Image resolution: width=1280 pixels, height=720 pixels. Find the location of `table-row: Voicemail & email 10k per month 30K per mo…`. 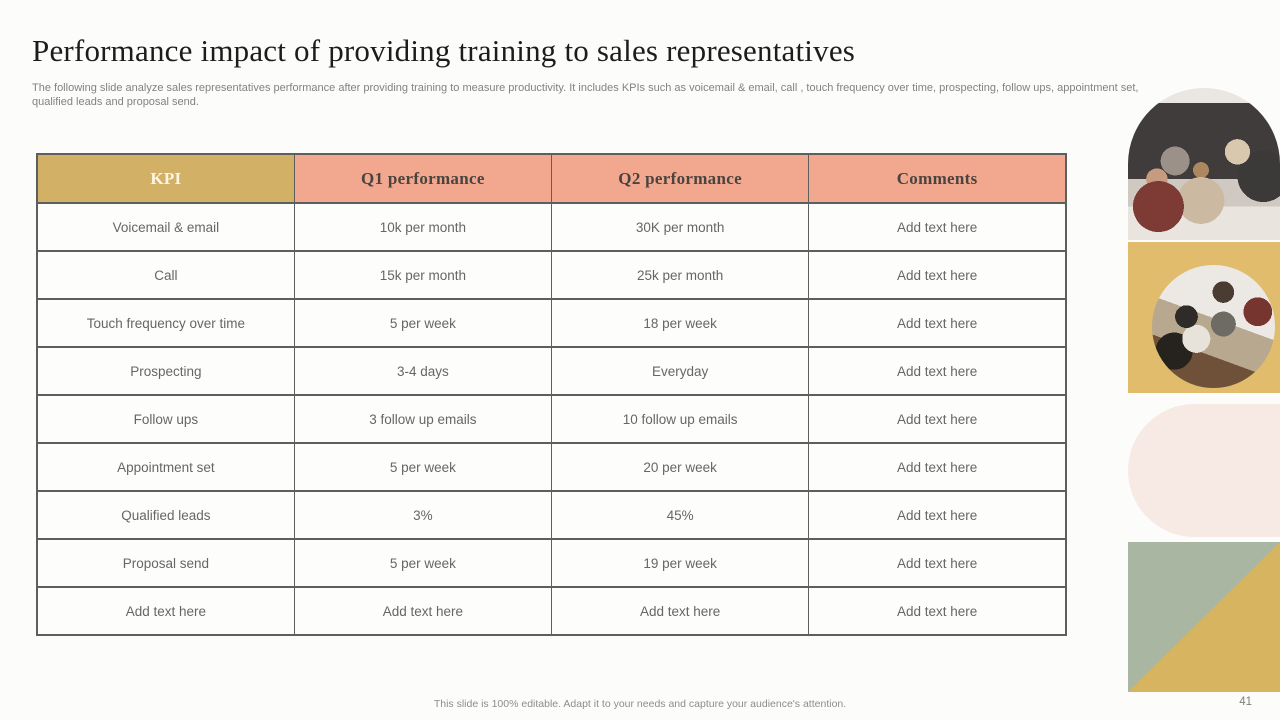

table-row: Voicemail & email 10k per month 30K per mo… is located at coordinates (551, 227).